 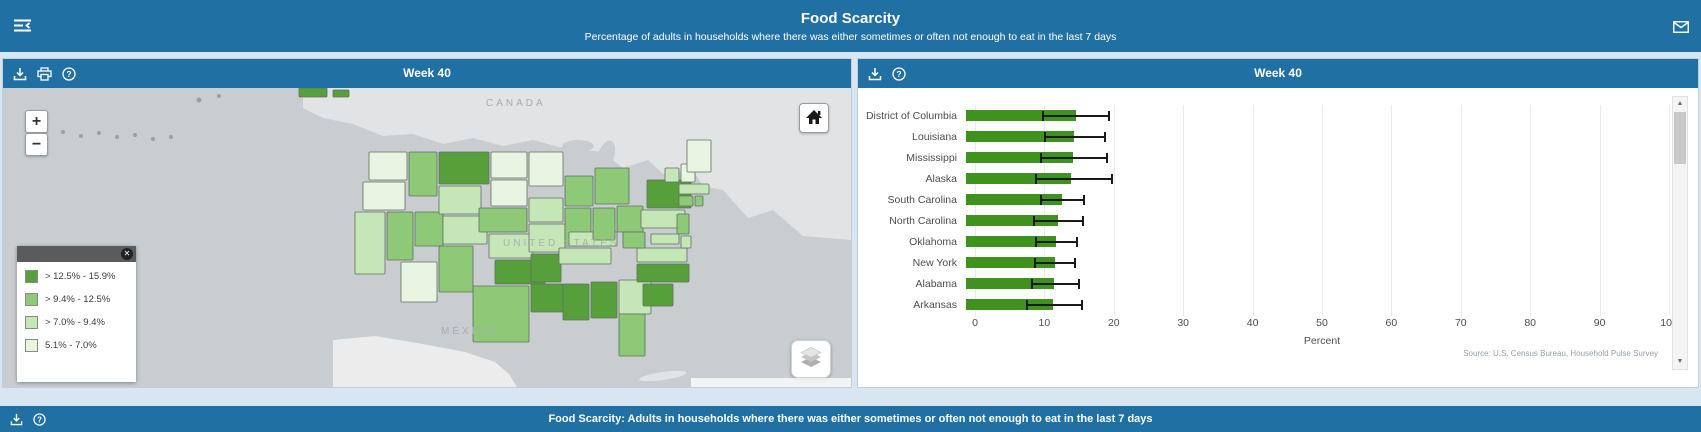 What do you see at coordinates (1020, 136) in the screenshot?
I see `bar-louisiana` at bounding box center [1020, 136].